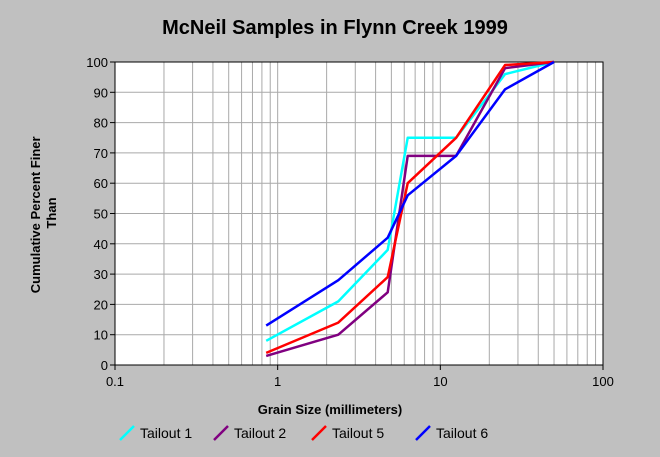  I want to click on legend-label: Tailout 6, so click(462, 433).